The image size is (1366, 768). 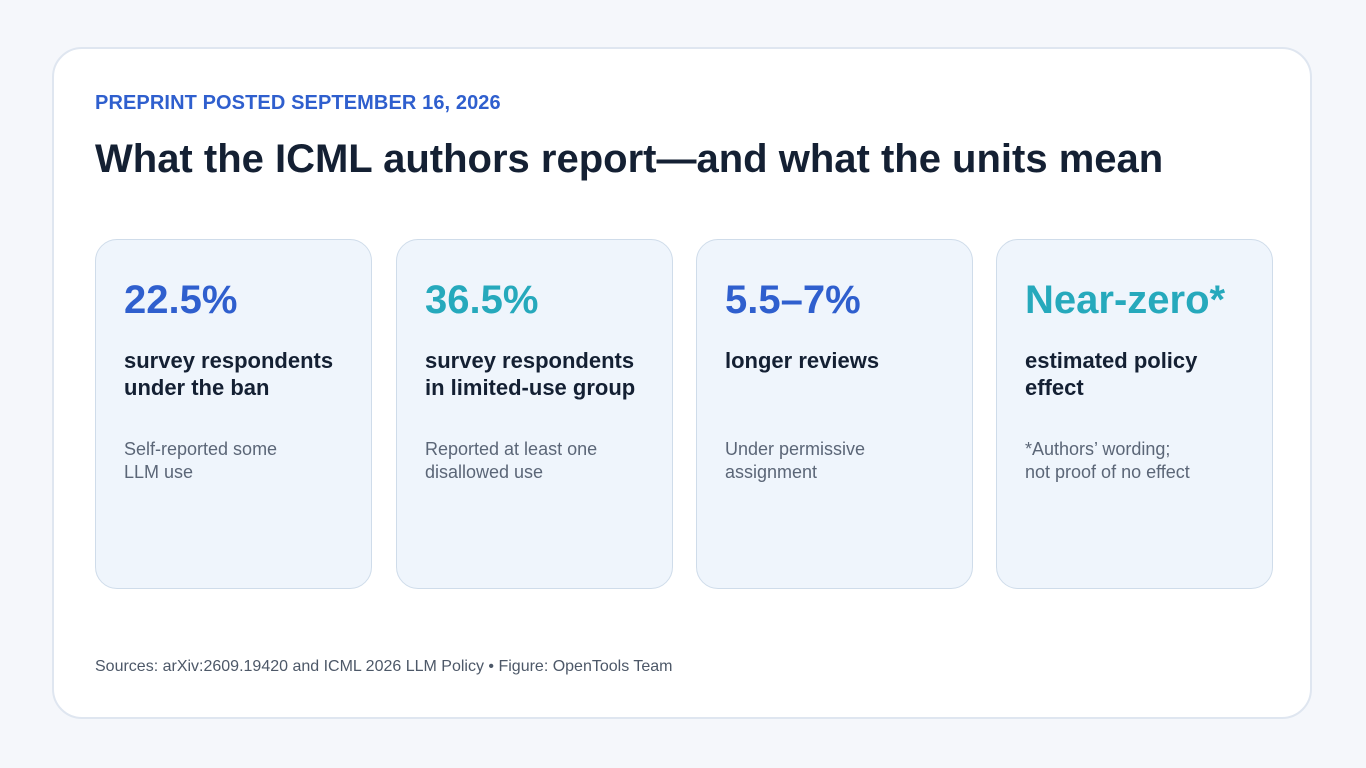 I want to click on stat-value: 22.5%, so click(x=181, y=300).